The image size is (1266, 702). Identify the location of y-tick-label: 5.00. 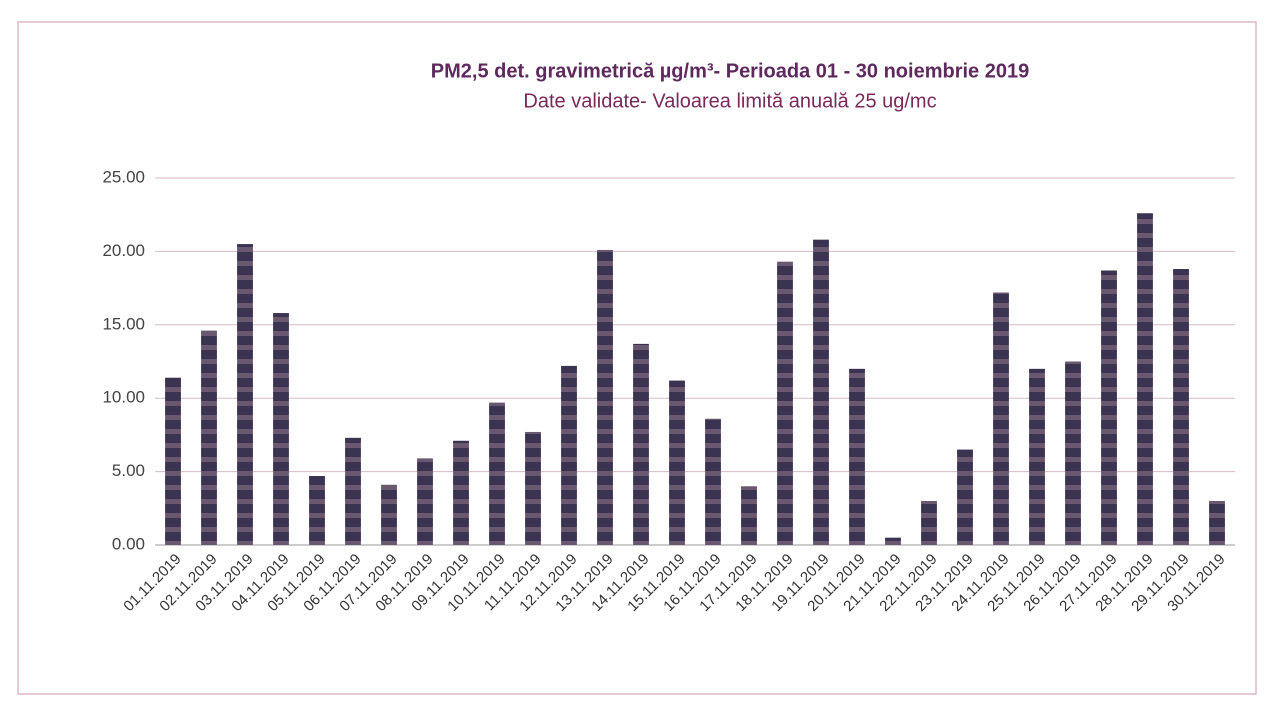
(128, 470).